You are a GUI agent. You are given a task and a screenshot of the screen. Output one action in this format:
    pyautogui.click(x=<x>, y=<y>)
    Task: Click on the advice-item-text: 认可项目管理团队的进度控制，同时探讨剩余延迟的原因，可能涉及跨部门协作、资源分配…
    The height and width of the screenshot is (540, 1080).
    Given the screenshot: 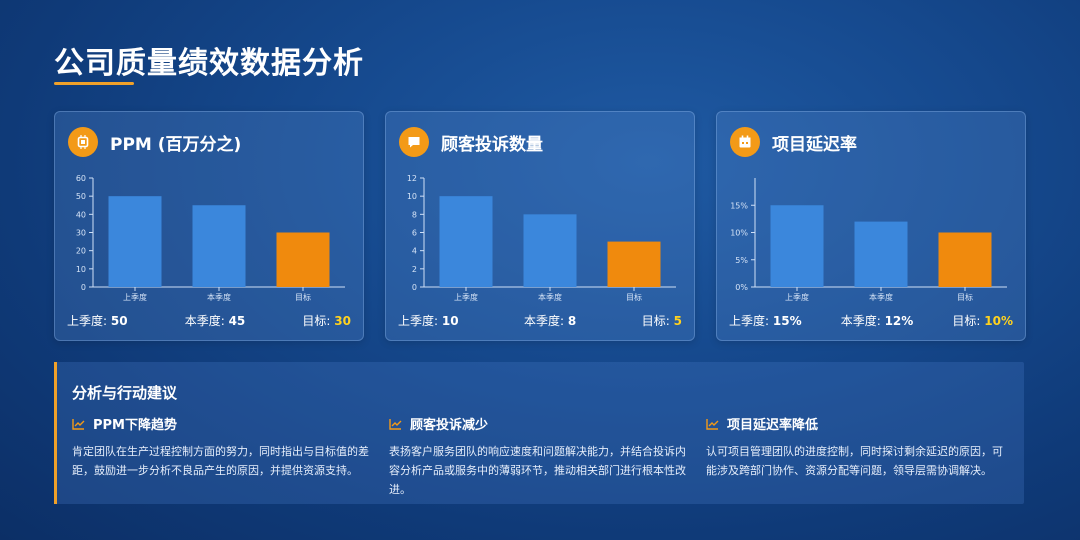 What is the action you would take?
    pyautogui.click(x=854, y=461)
    